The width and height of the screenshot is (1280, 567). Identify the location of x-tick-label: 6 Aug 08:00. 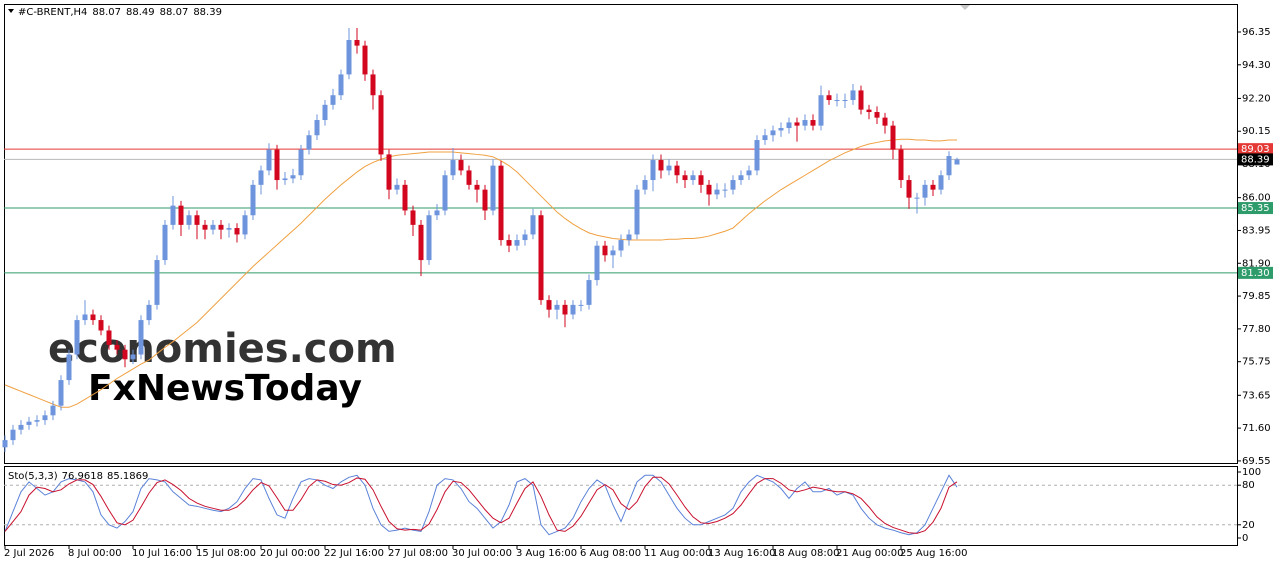
(610, 553).